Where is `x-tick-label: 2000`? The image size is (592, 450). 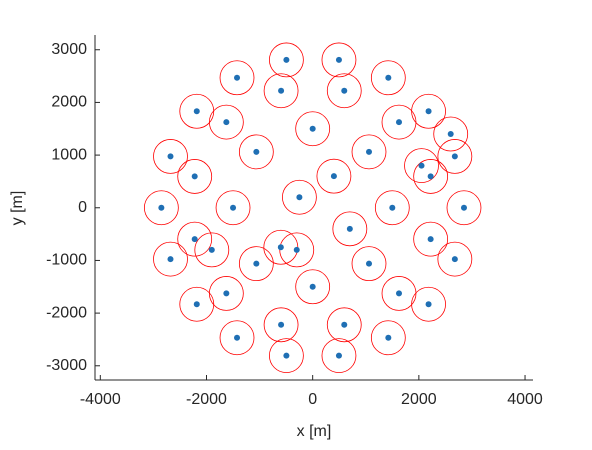 x-tick-label: 2000 is located at coordinates (419, 399).